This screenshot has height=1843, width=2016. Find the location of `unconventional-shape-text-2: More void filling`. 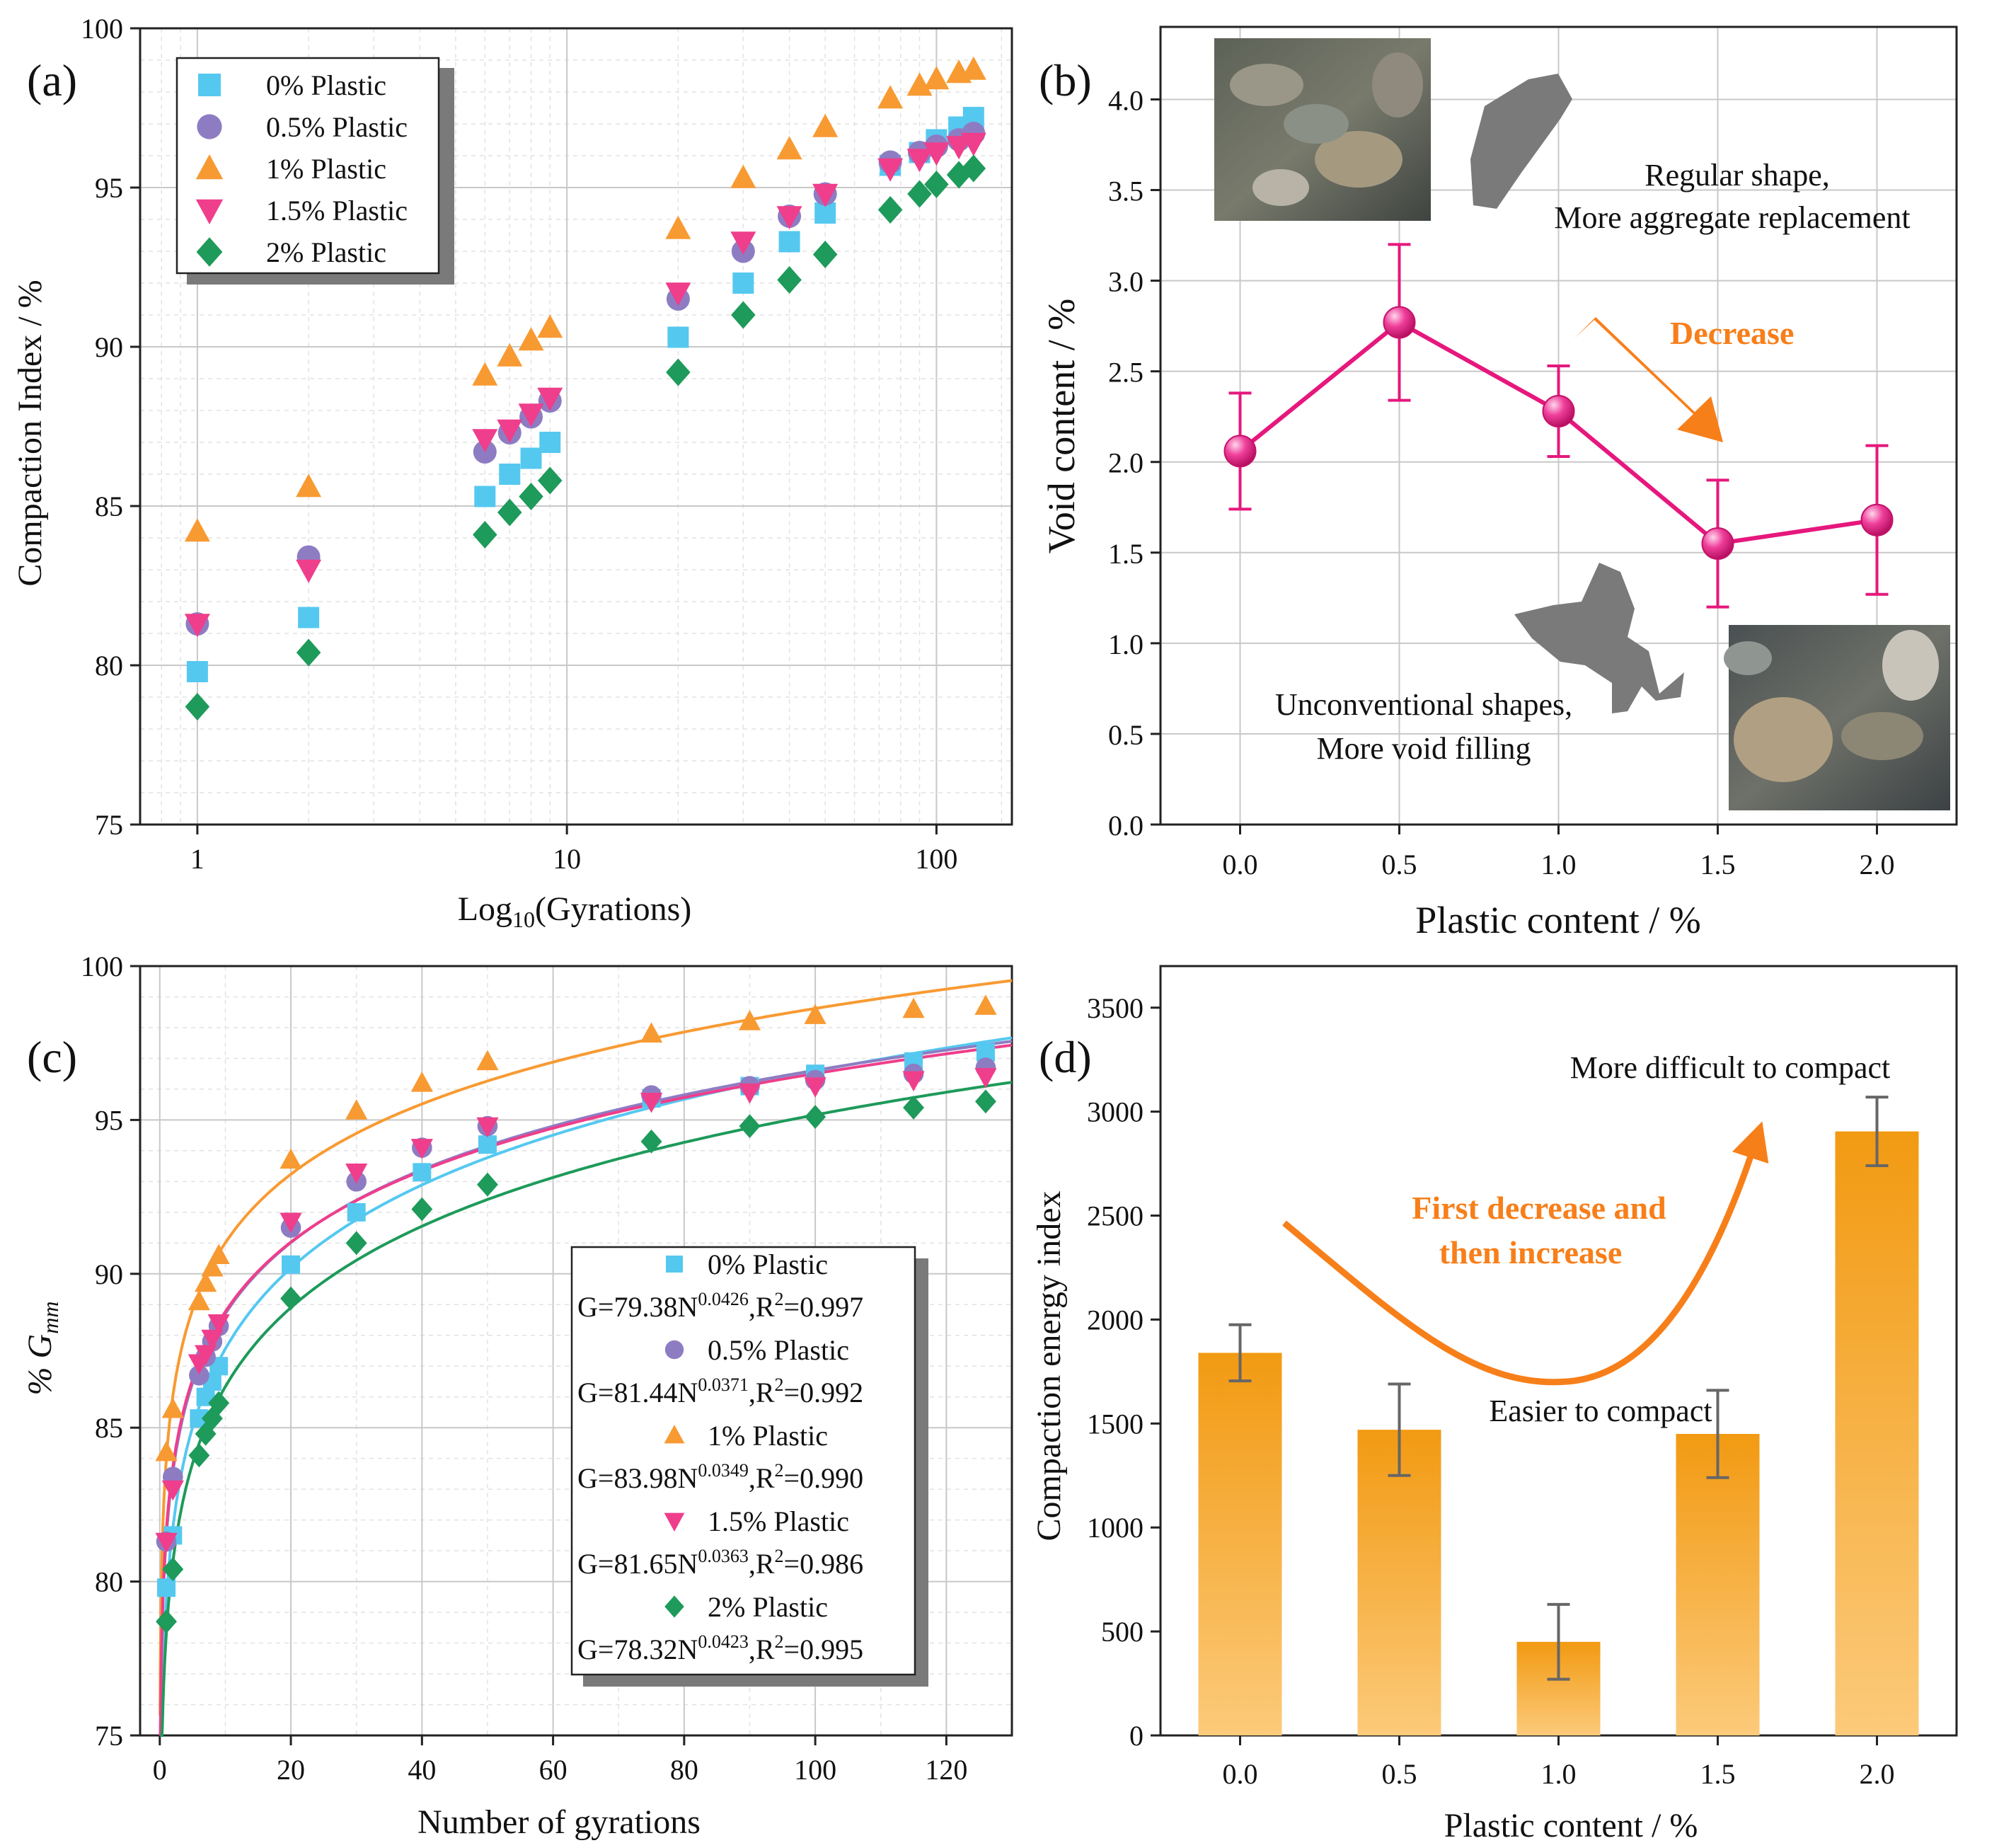

unconventional-shape-text-2: More void filling is located at coordinates (1423, 749).